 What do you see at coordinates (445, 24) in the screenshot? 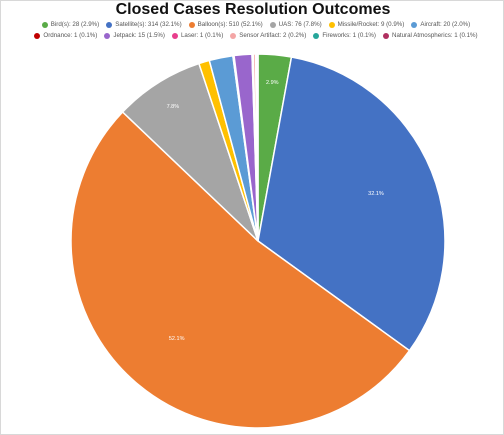
I see `legend-label: Aircraft: 20 (2.0%)` at bounding box center [445, 24].